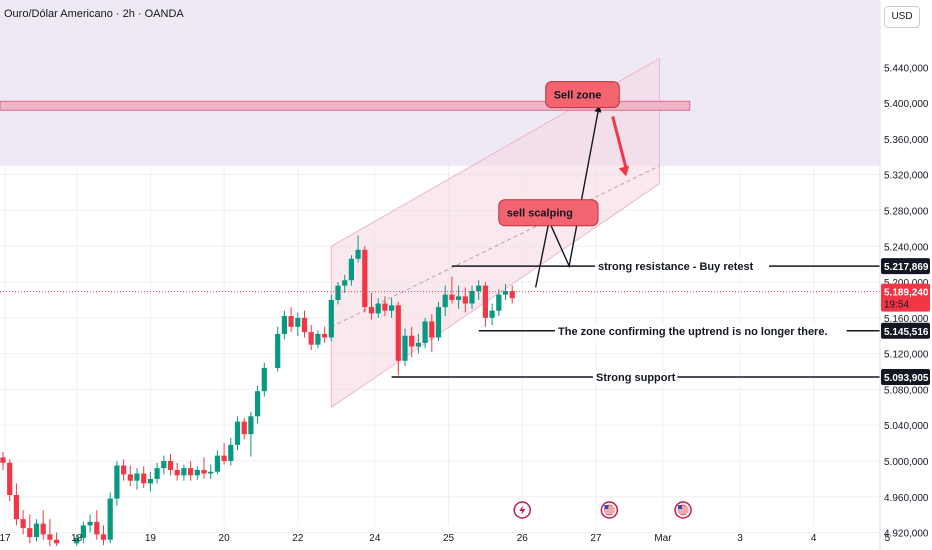 This screenshot has height=550, width=932. What do you see at coordinates (636, 378) in the screenshot?
I see `level-label-support: Strong support` at bounding box center [636, 378].